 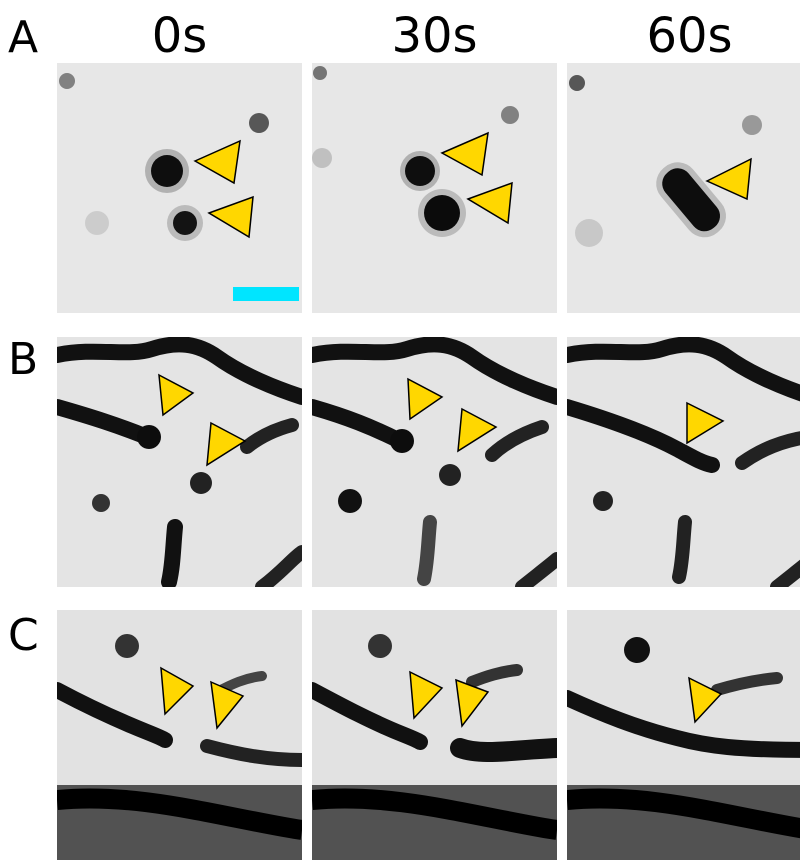 I want to click on micrograph-a-60s, so click(x=683, y=188).